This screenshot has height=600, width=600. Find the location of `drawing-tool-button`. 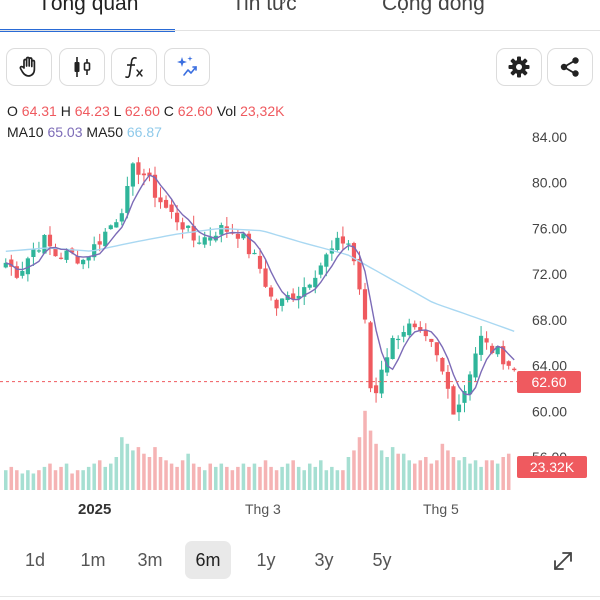

drawing-tool-button is located at coordinates (29, 67).